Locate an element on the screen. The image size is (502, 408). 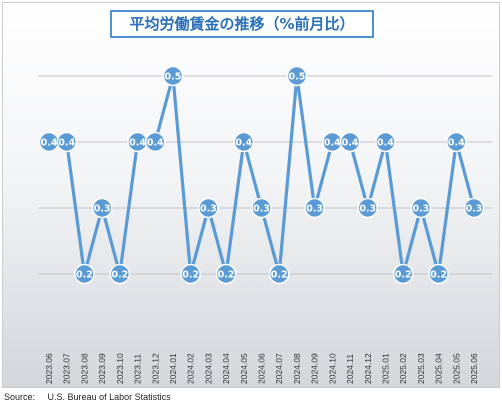
x-tick-label: 2025.01 is located at coordinates (385, 368).